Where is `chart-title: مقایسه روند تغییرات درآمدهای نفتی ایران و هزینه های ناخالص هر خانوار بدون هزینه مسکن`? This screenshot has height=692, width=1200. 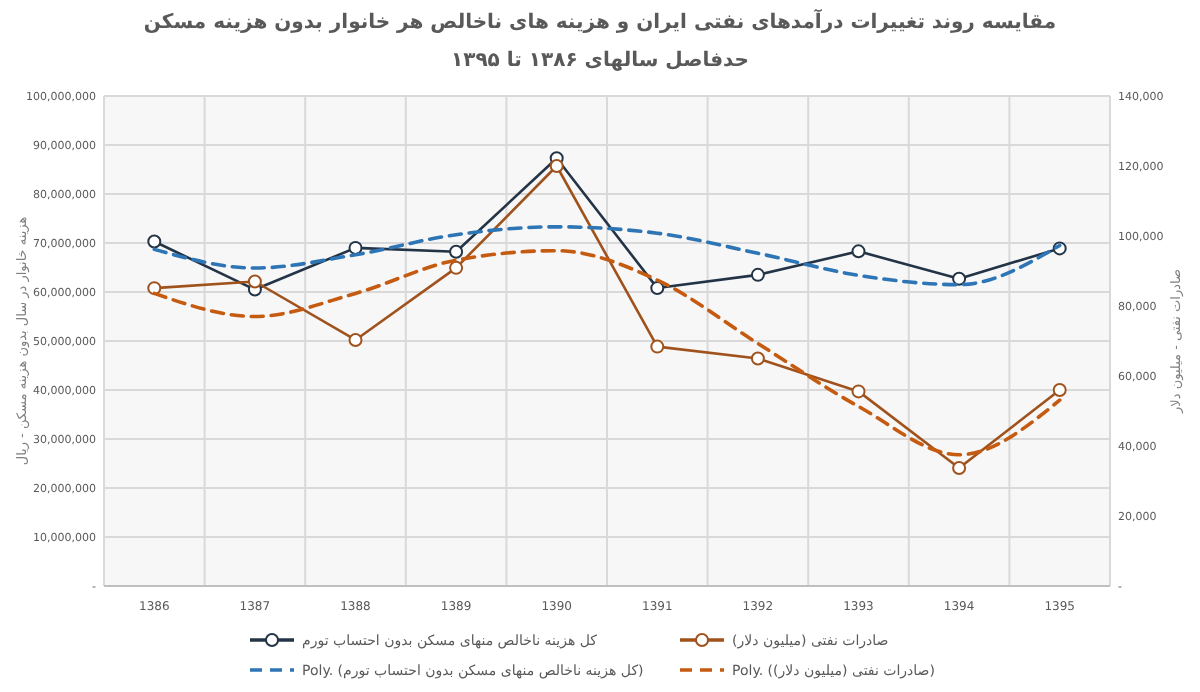 chart-title: مقایسه روند تغییرات درآمدهای نفتی ایران و هزینه های ناخالص هر خانوار بدون هزینه مسکن is located at coordinates (600, 21).